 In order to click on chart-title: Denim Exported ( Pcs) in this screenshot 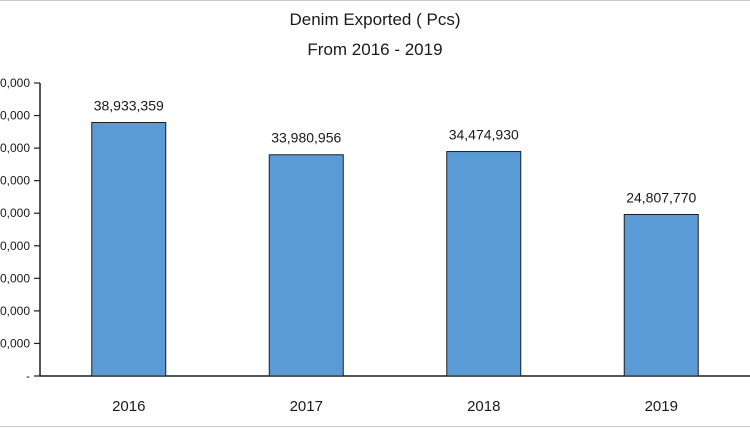, I will do `click(375, 19)`.